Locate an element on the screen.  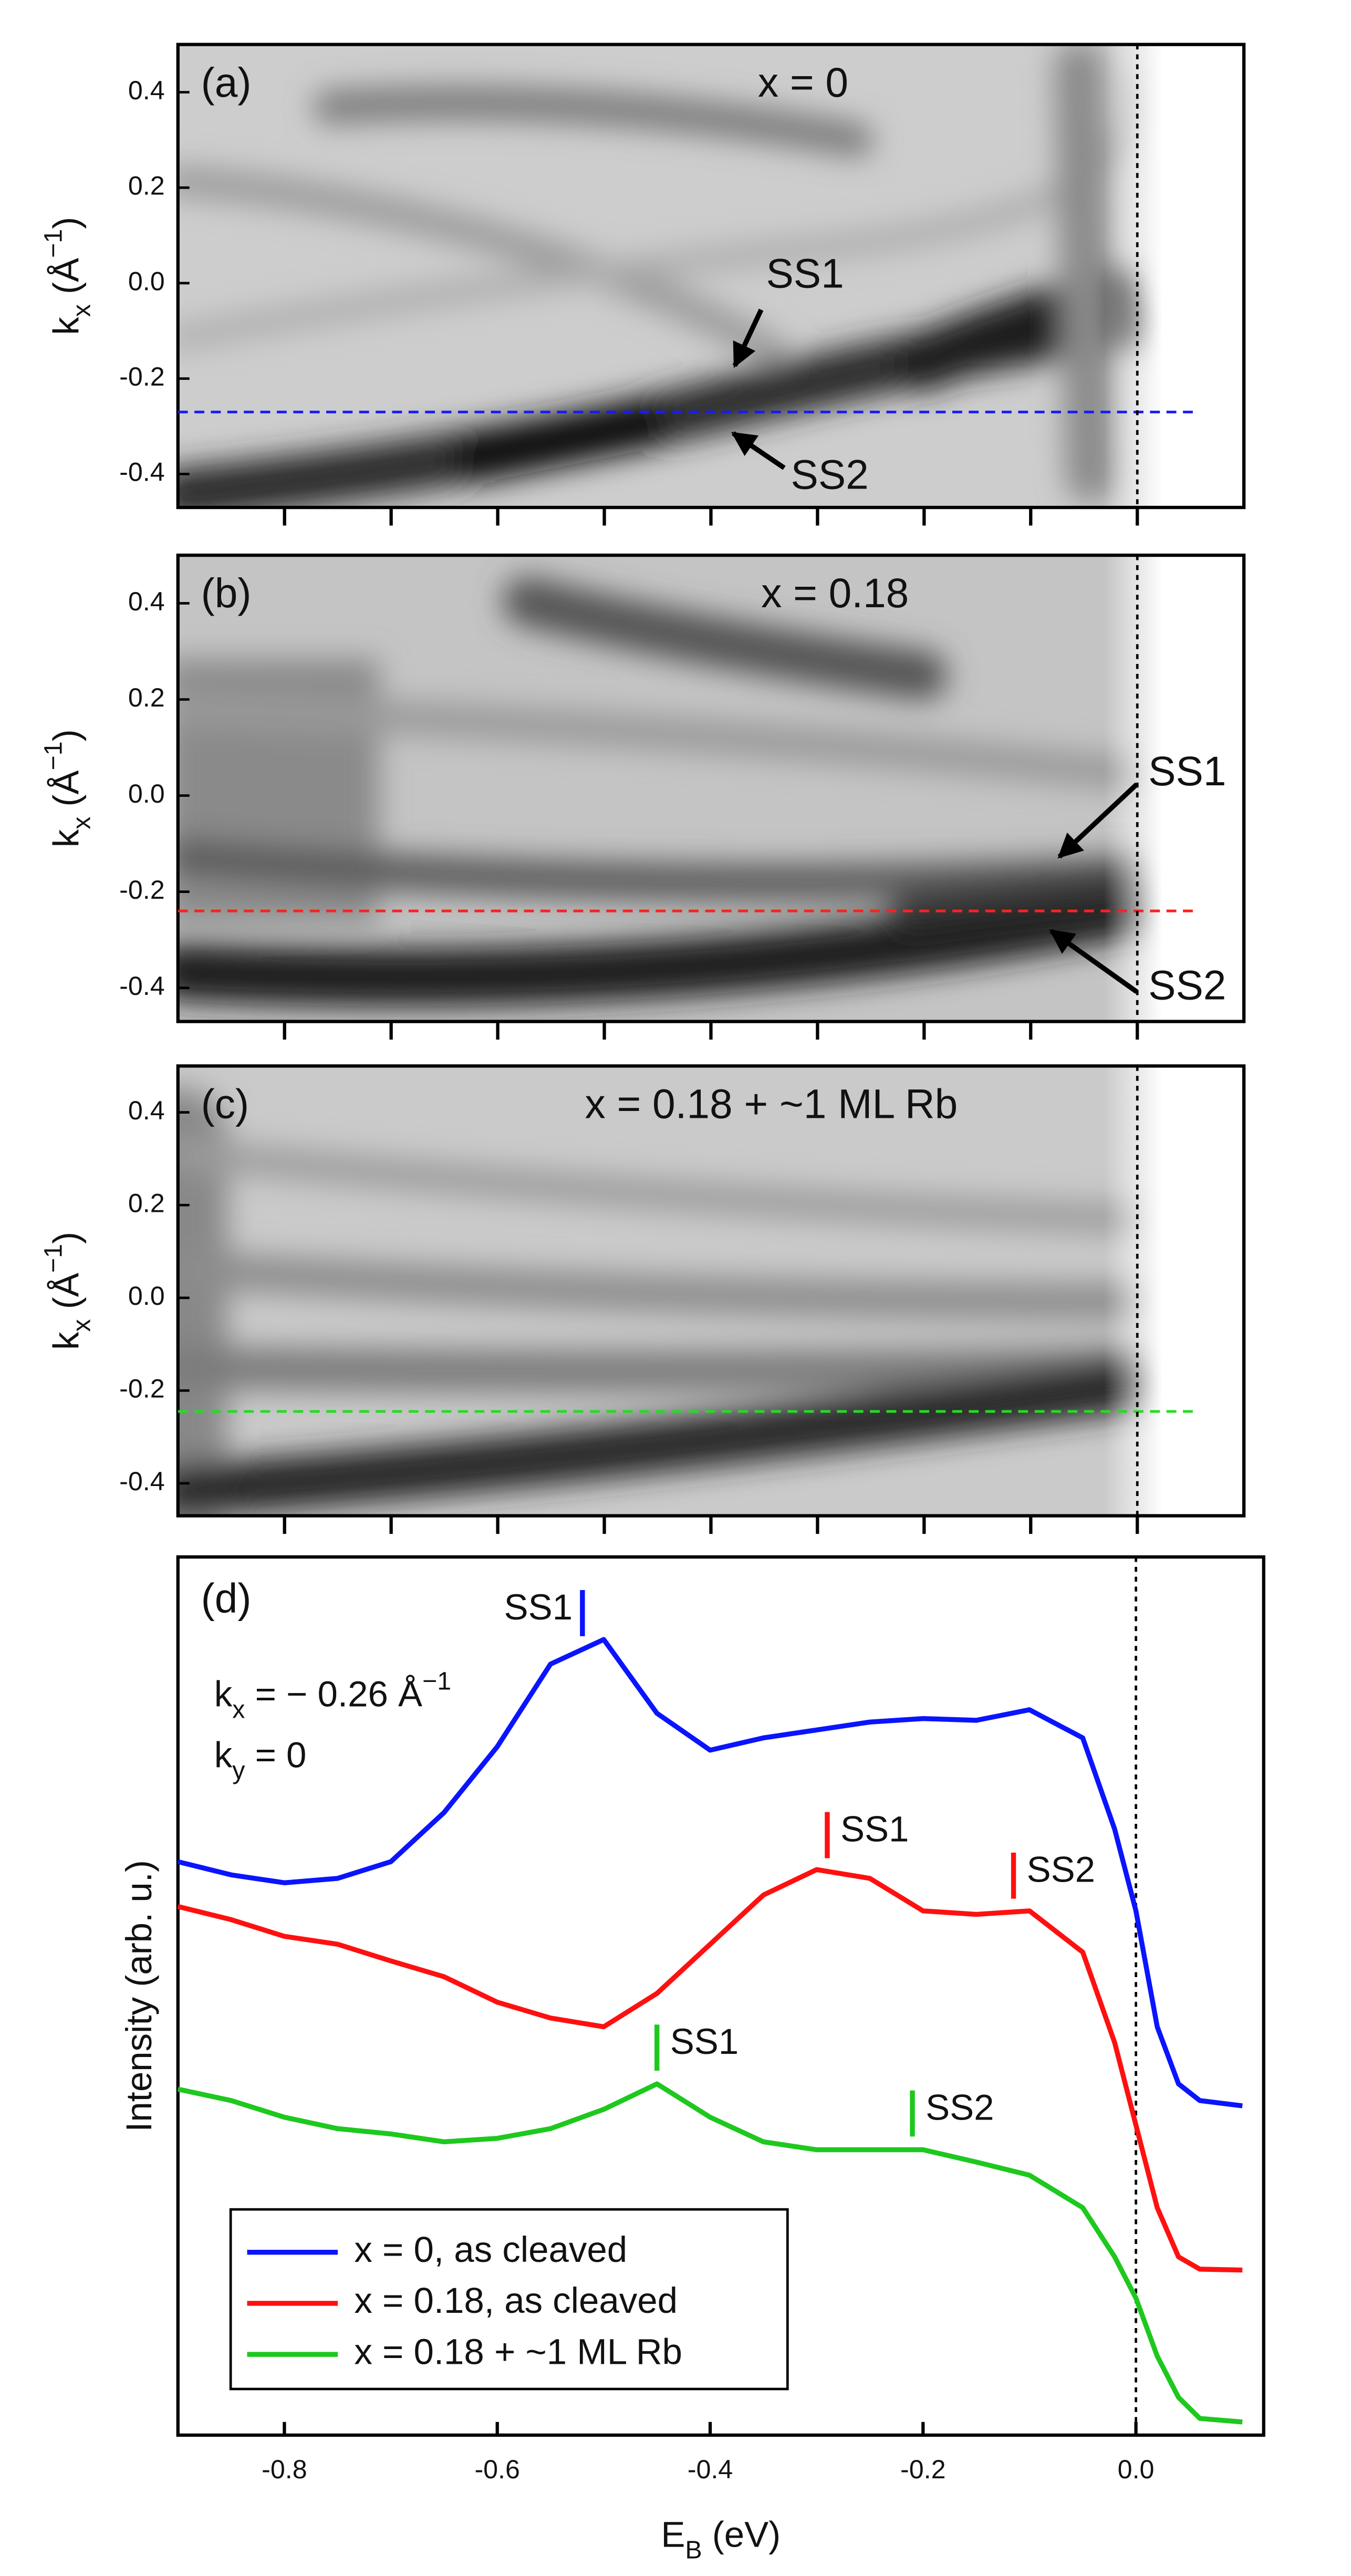
intensity-map-c is located at coordinates (711, 1291).